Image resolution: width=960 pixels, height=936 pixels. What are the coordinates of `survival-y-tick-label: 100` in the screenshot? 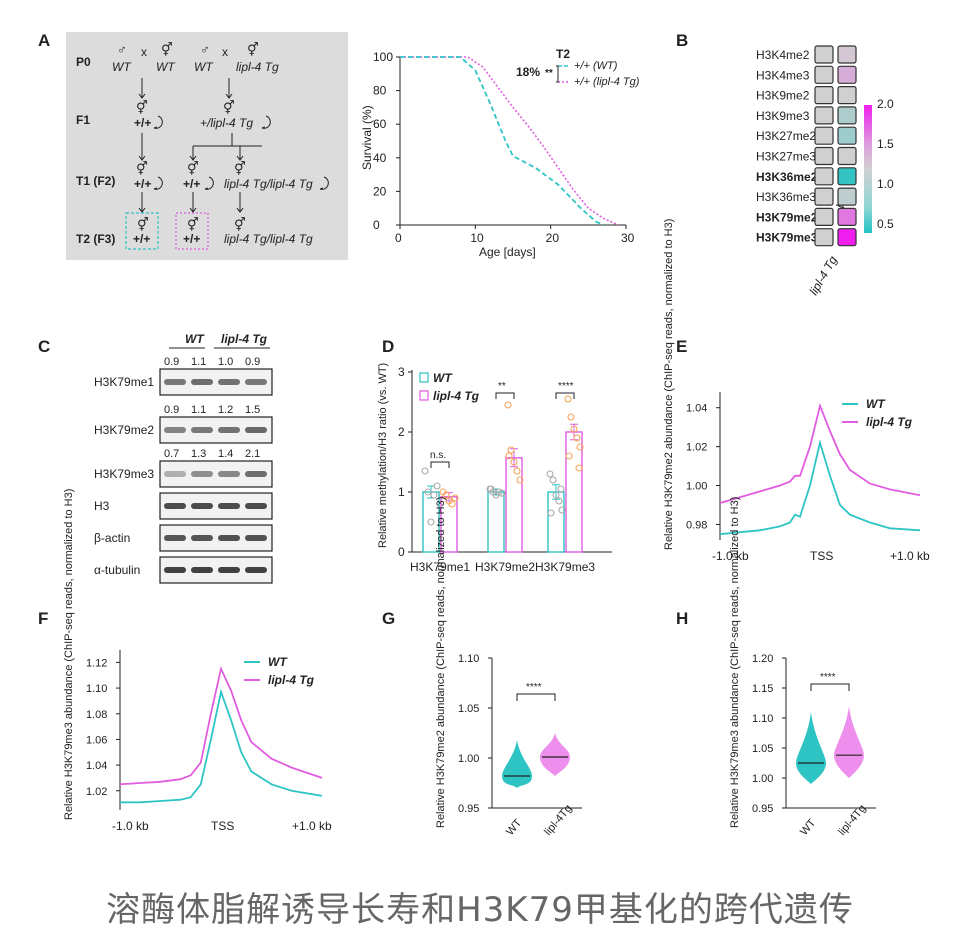 It's located at (383, 57).